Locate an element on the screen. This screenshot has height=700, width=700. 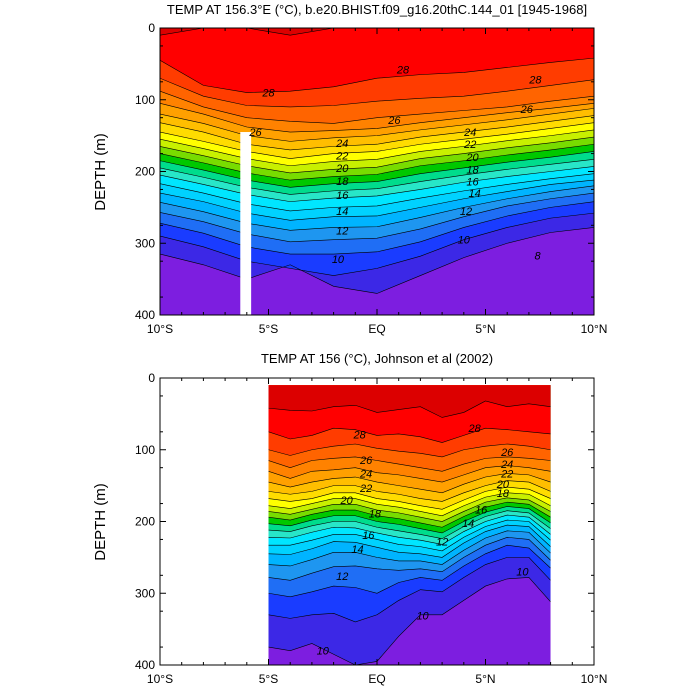
contour-label: 8 is located at coordinates (538, 256).